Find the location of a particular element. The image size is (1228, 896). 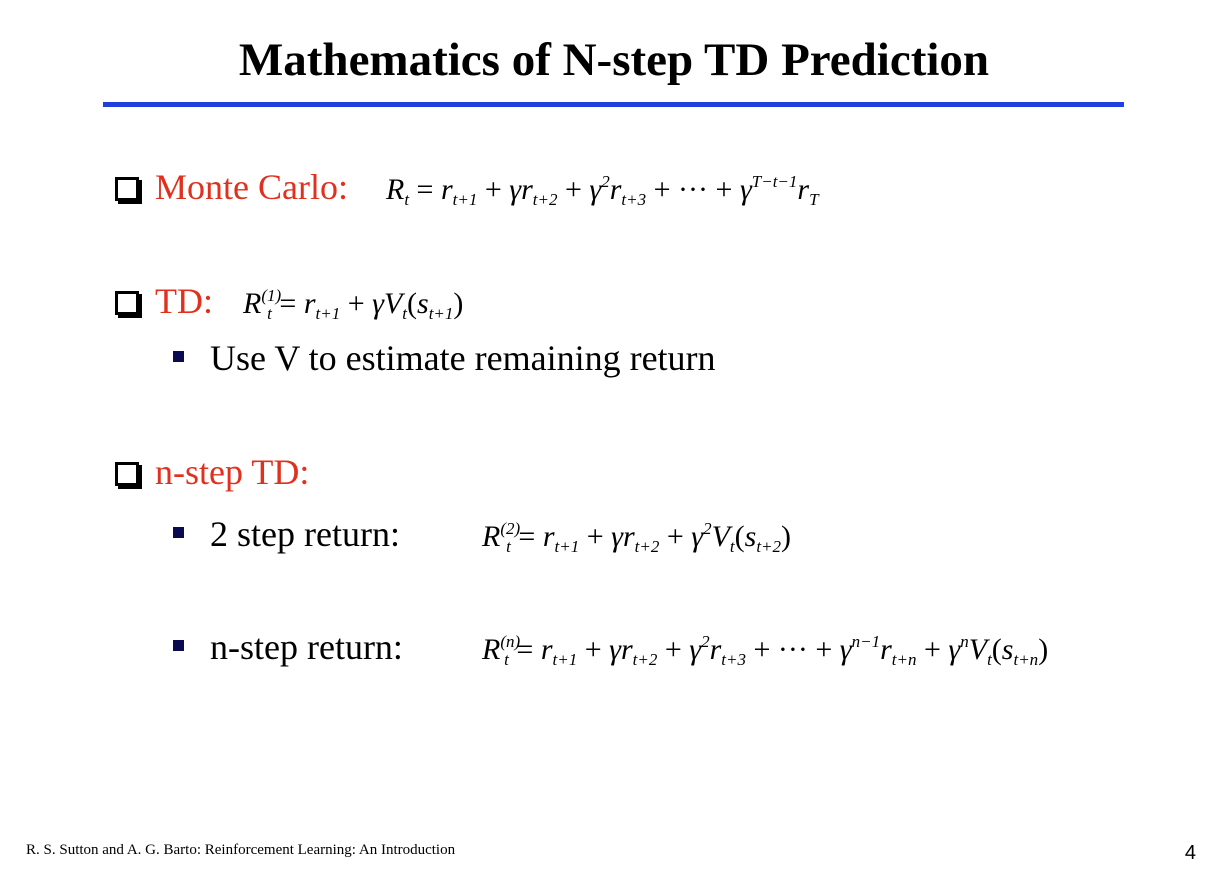

two-step-label: 2 step return: is located at coordinates (305, 534).